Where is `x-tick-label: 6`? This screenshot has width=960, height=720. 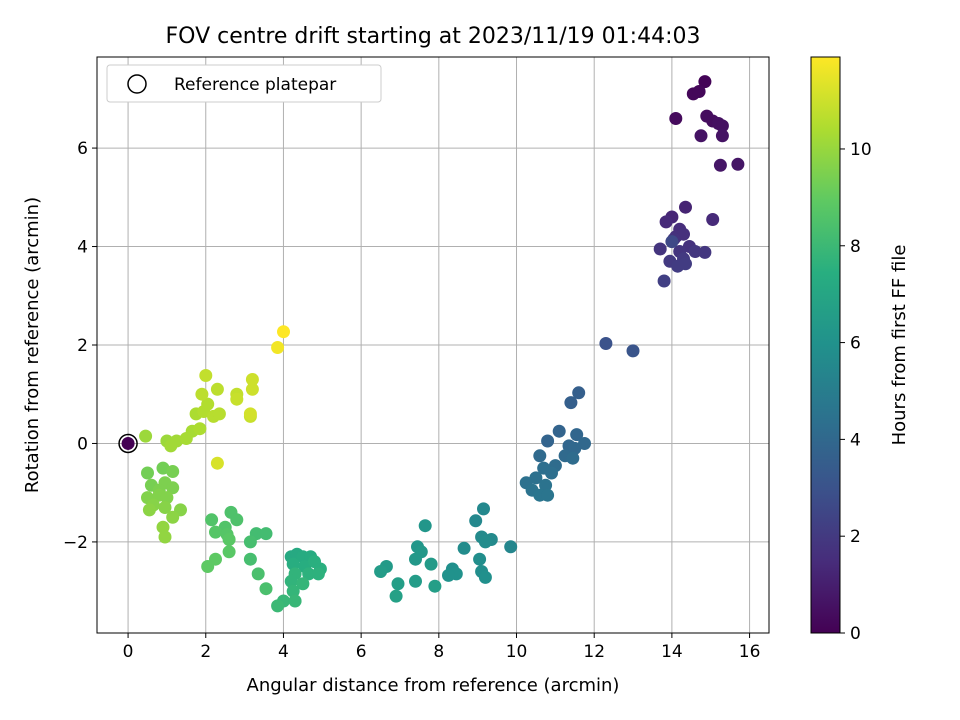 x-tick-label: 6 is located at coordinates (361, 652).